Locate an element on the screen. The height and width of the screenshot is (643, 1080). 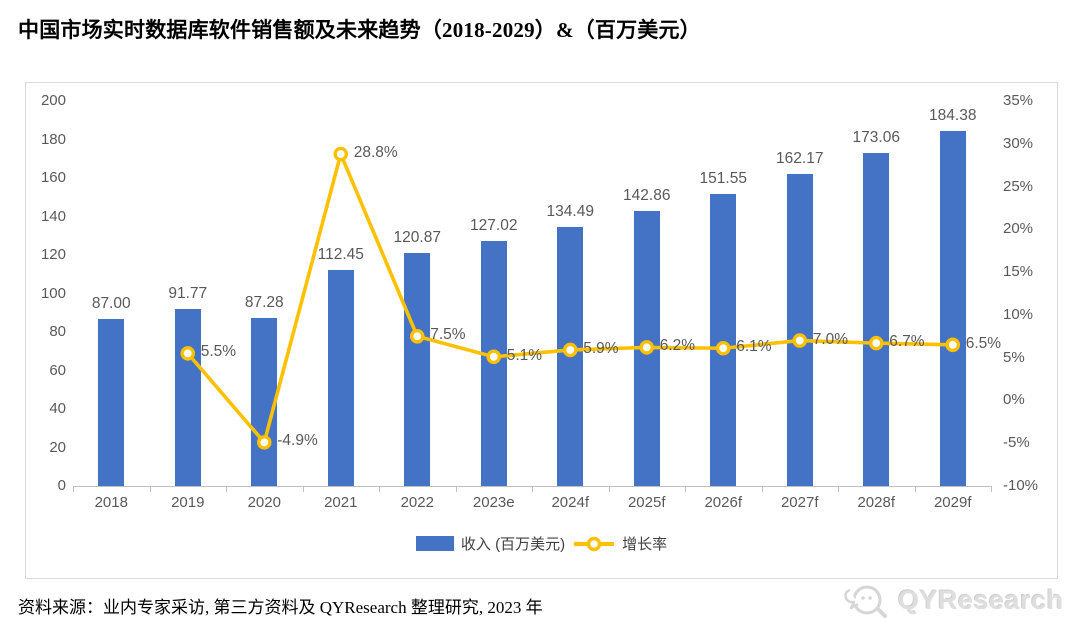
right-axis-tick-label: 10% is located at coordinates (1018, 314).